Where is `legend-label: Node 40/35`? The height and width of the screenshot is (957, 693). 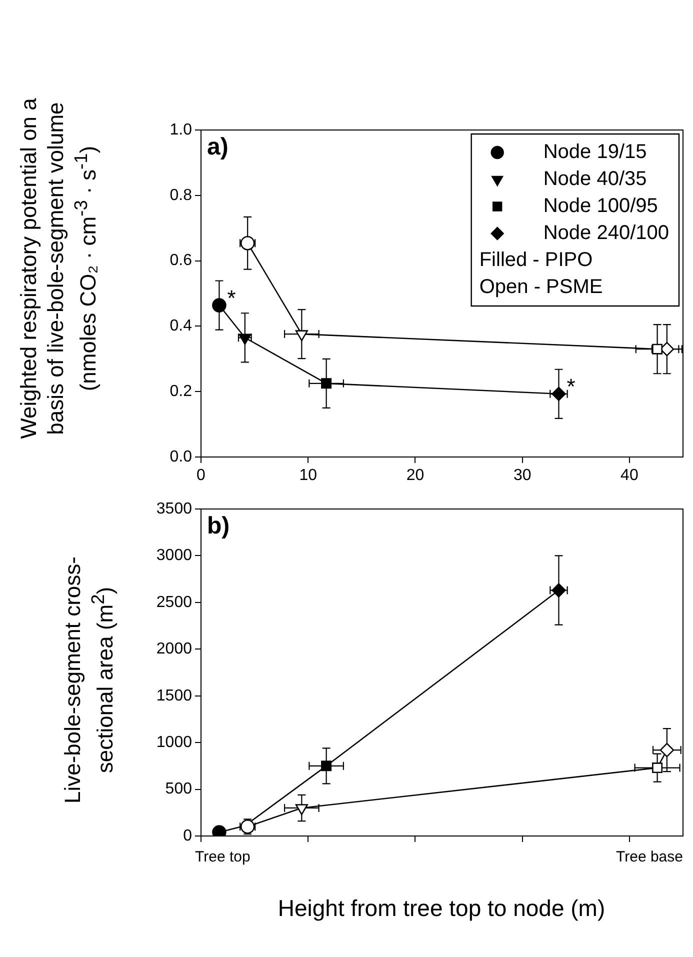
legend-label: Node 40/35 is located at coordinates (595, 179).